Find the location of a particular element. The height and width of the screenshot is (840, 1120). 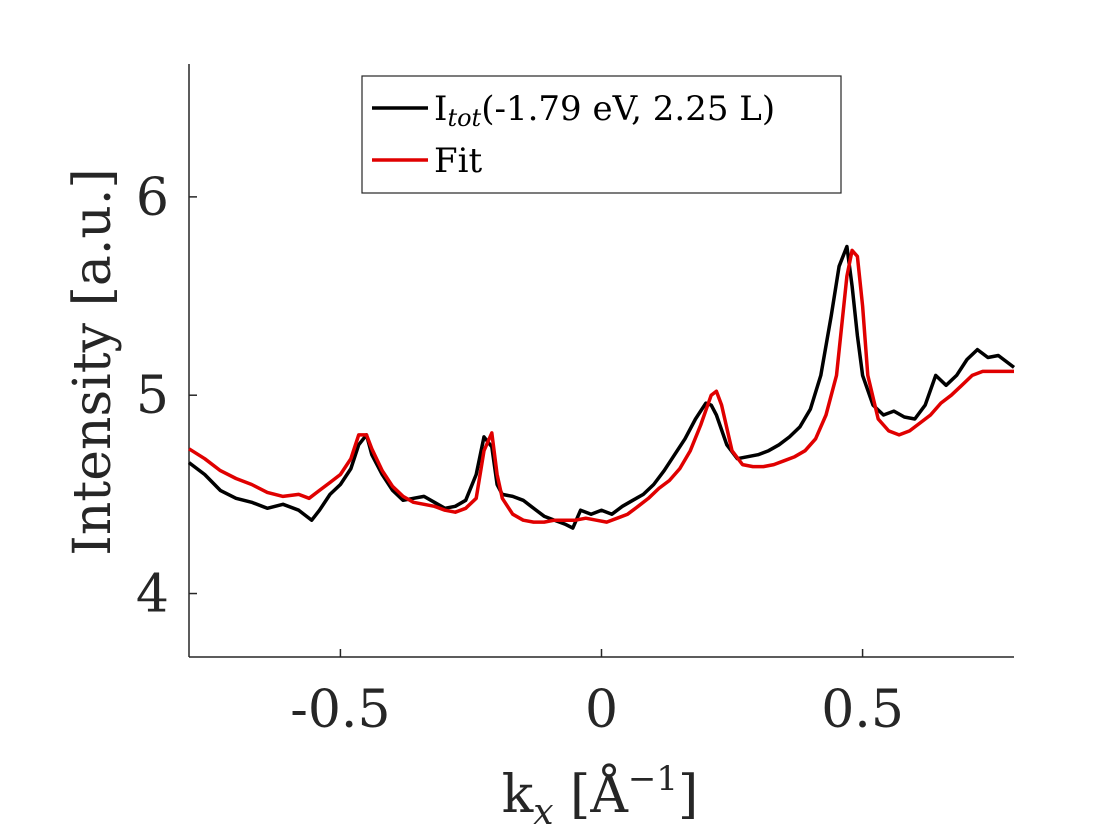

legend-box is located at coordinates (601, 134).